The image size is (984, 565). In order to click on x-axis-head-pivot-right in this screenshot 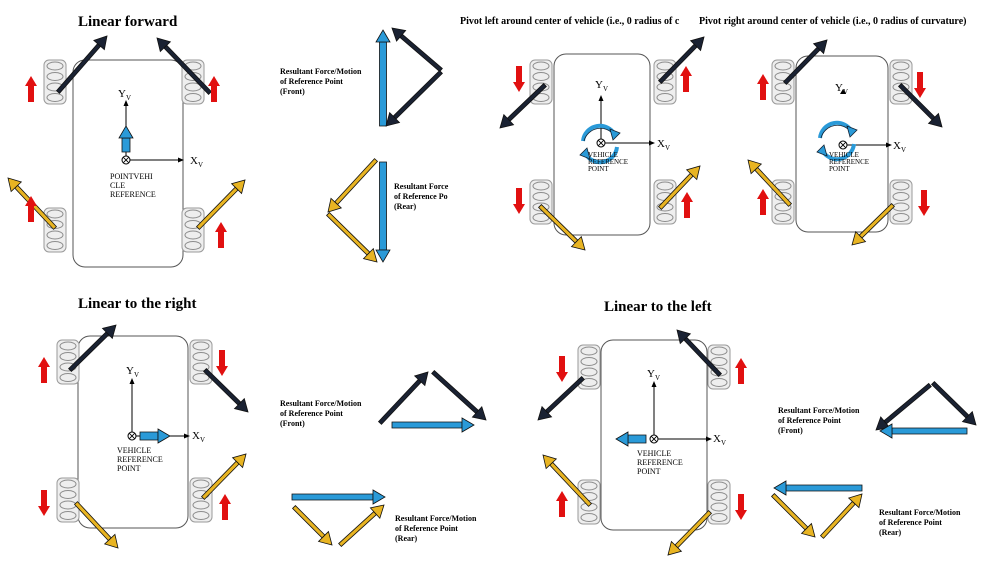, I will do `click(889, 145)`.